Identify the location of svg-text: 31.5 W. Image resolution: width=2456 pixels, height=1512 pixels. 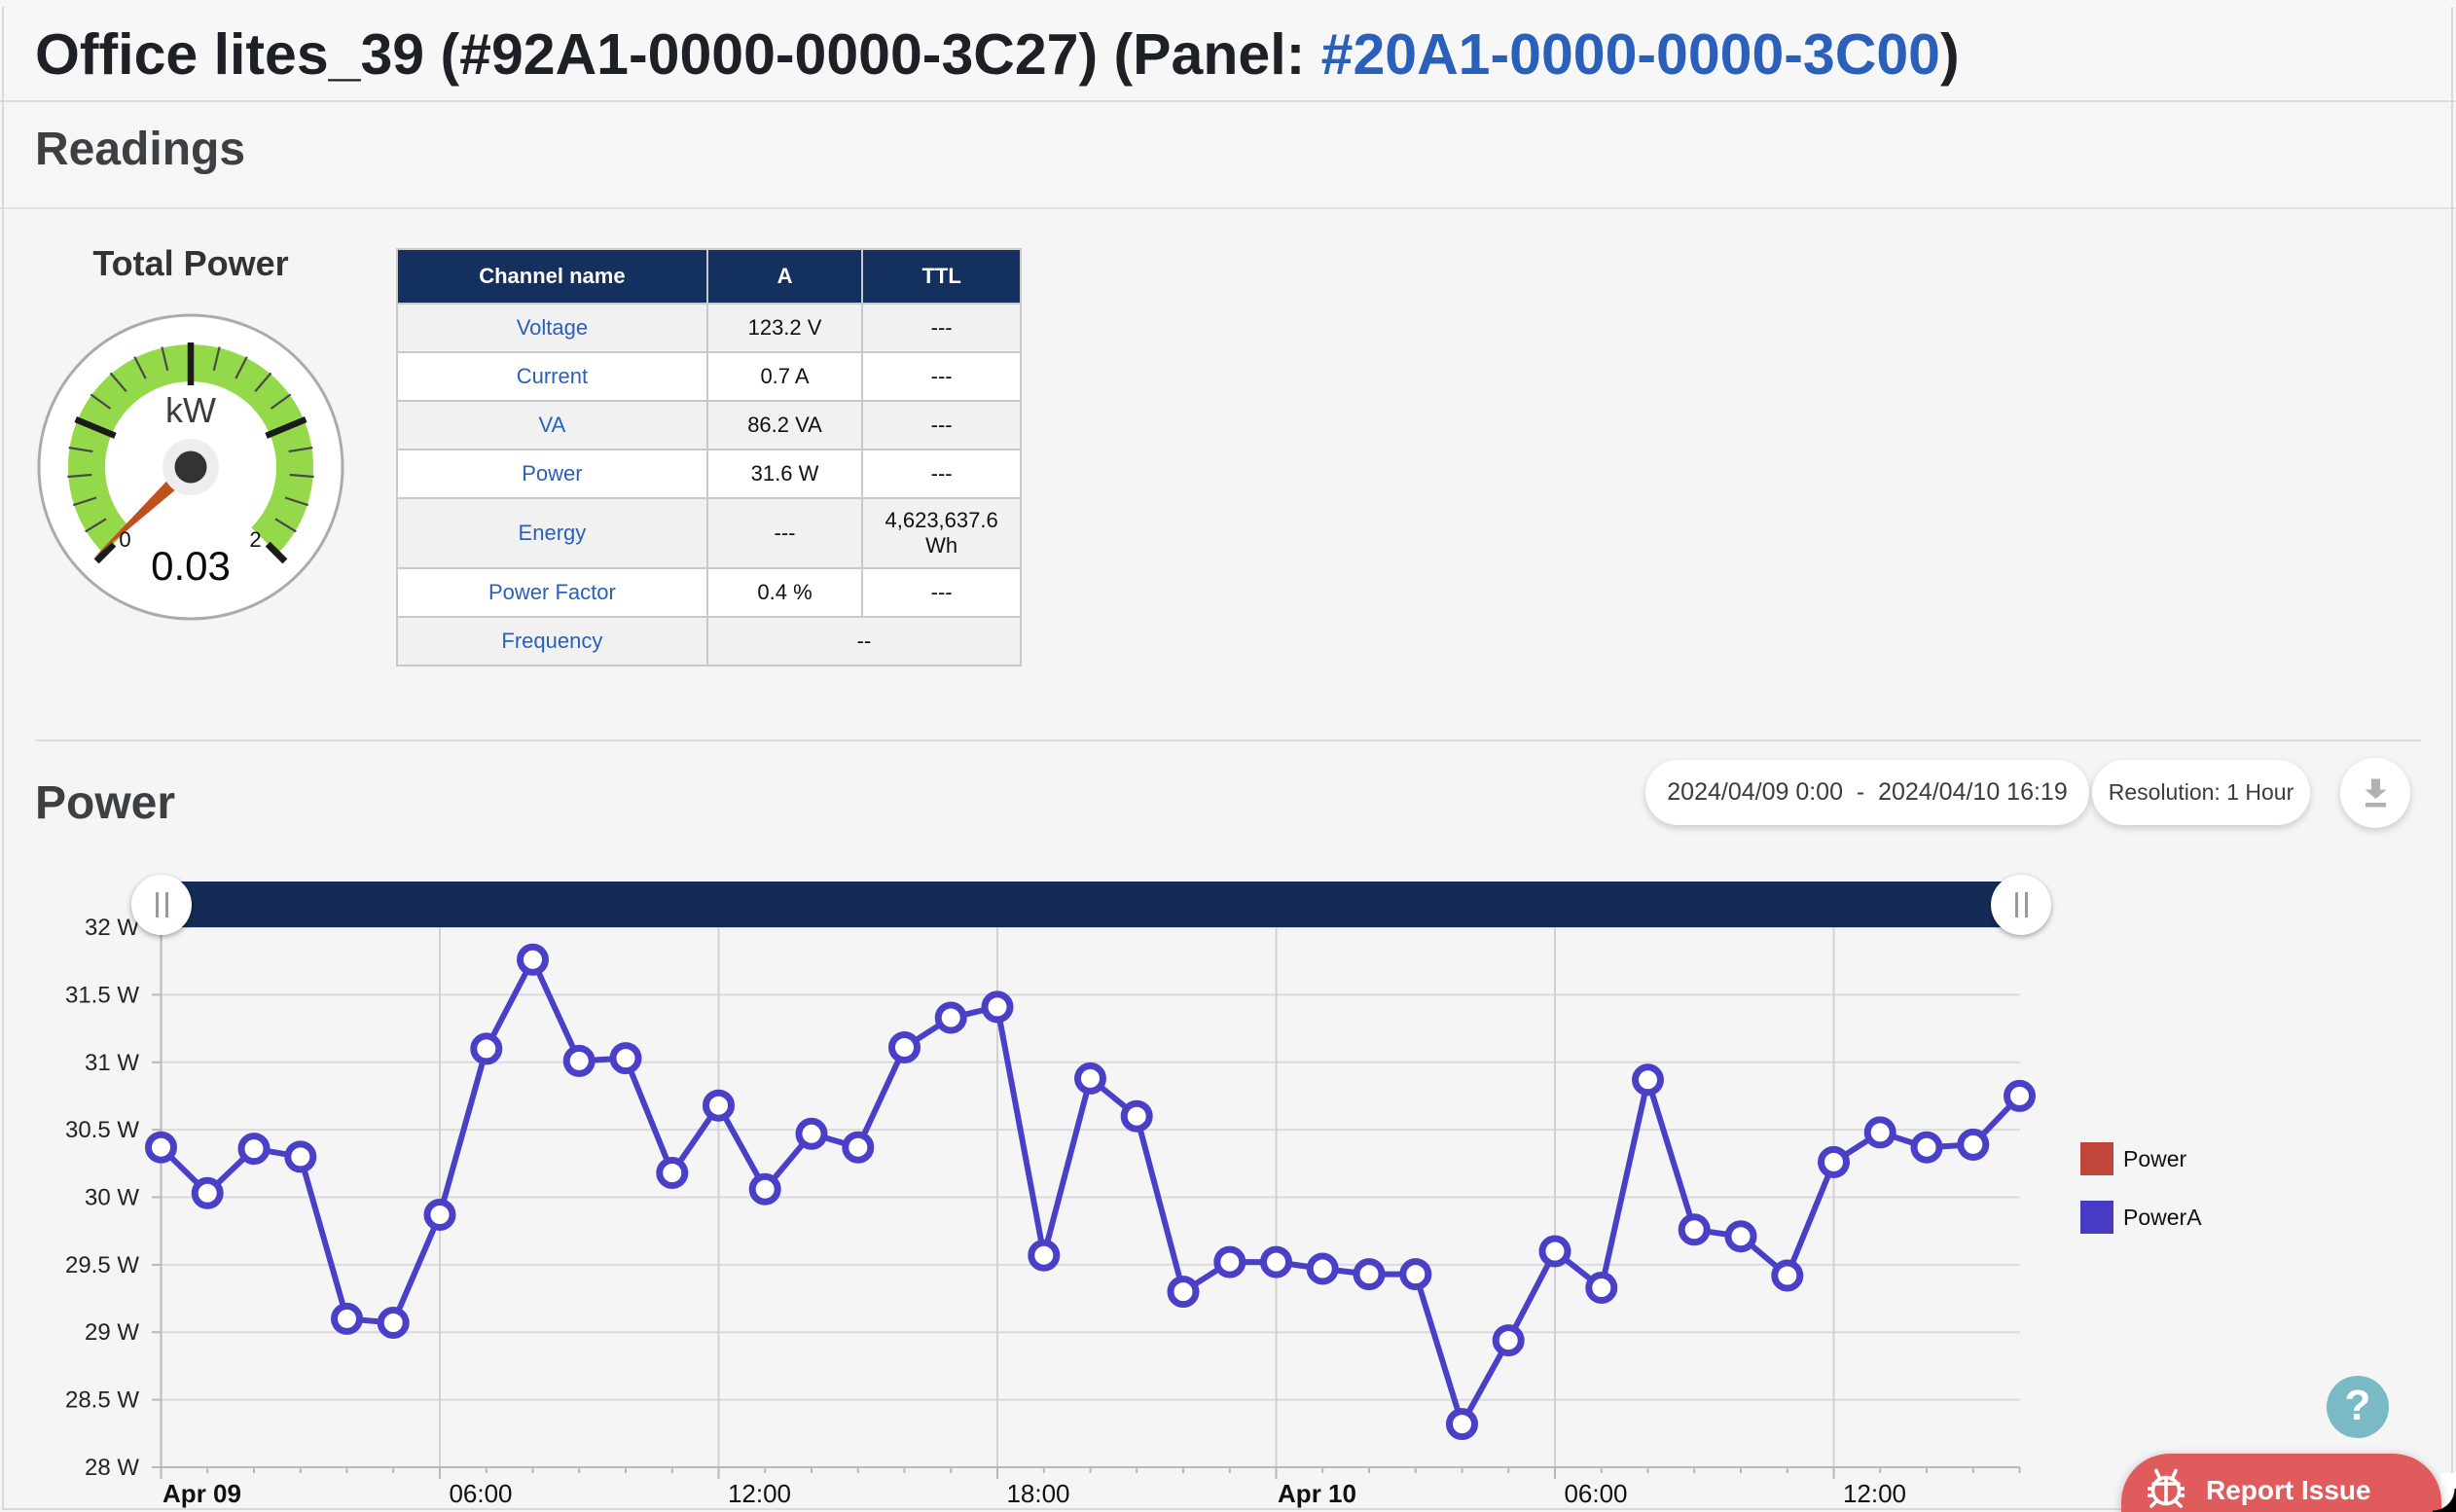
(102, 995).